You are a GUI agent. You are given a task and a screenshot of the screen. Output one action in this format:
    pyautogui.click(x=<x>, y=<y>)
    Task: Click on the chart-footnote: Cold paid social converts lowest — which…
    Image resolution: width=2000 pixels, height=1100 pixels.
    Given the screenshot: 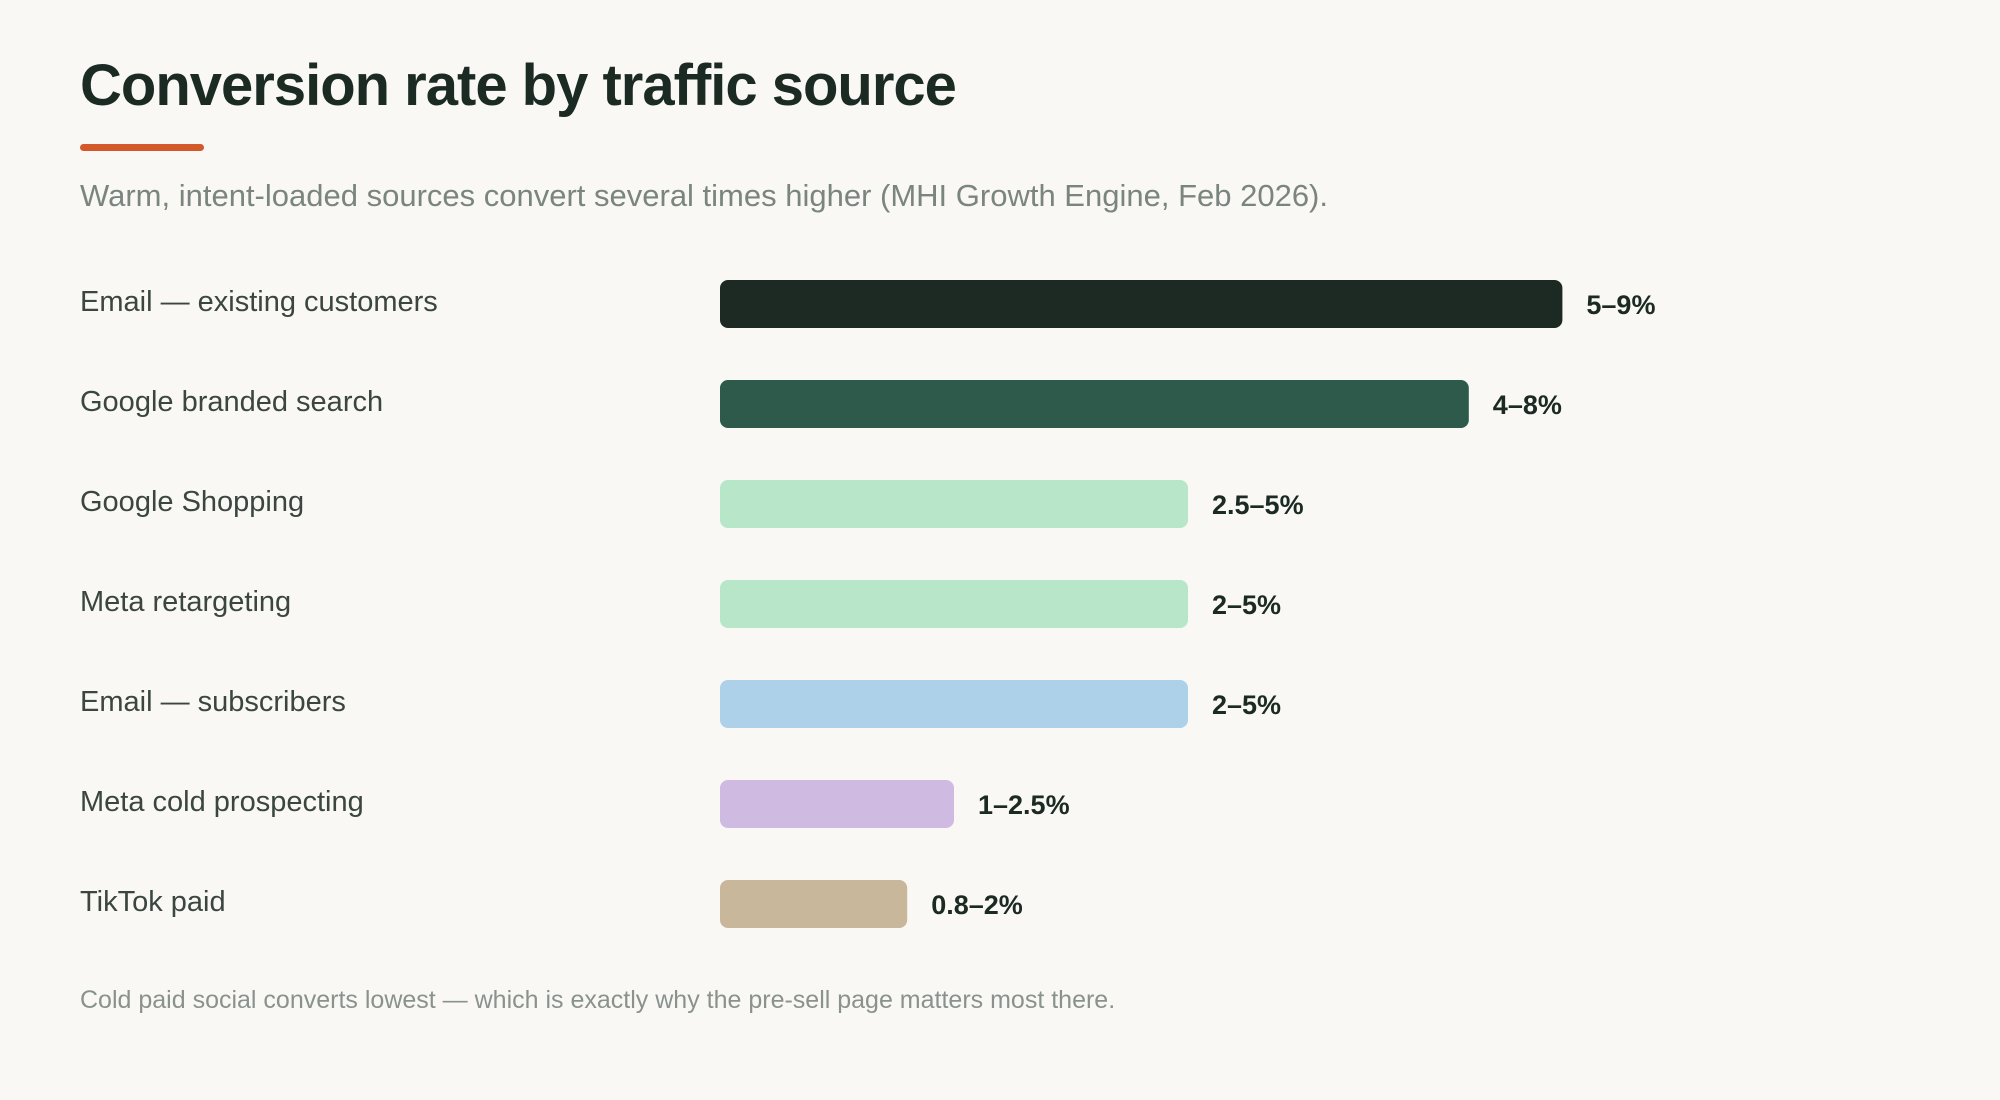 What is the action you would take?
    pyautogui.click(x=598, y=1000)
    